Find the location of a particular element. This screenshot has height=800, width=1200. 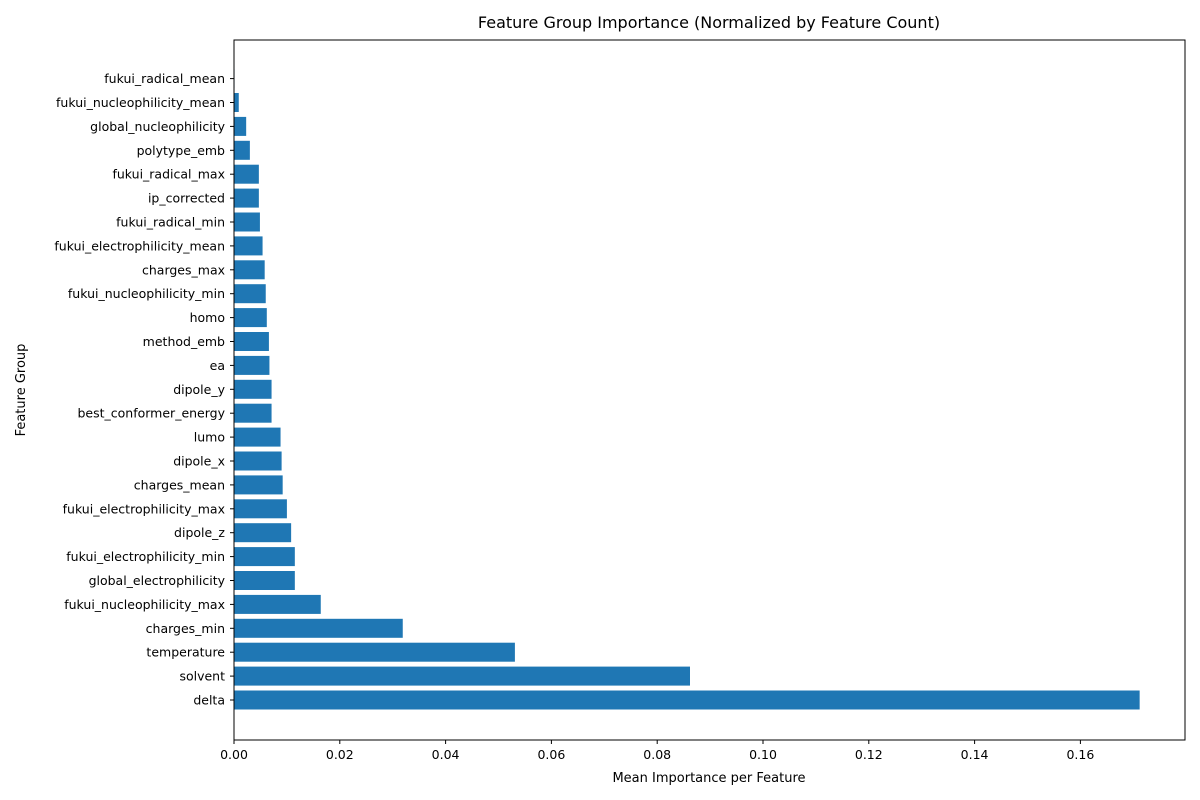

x-tick-label: 0.10 is located at coordinates (763, 754).